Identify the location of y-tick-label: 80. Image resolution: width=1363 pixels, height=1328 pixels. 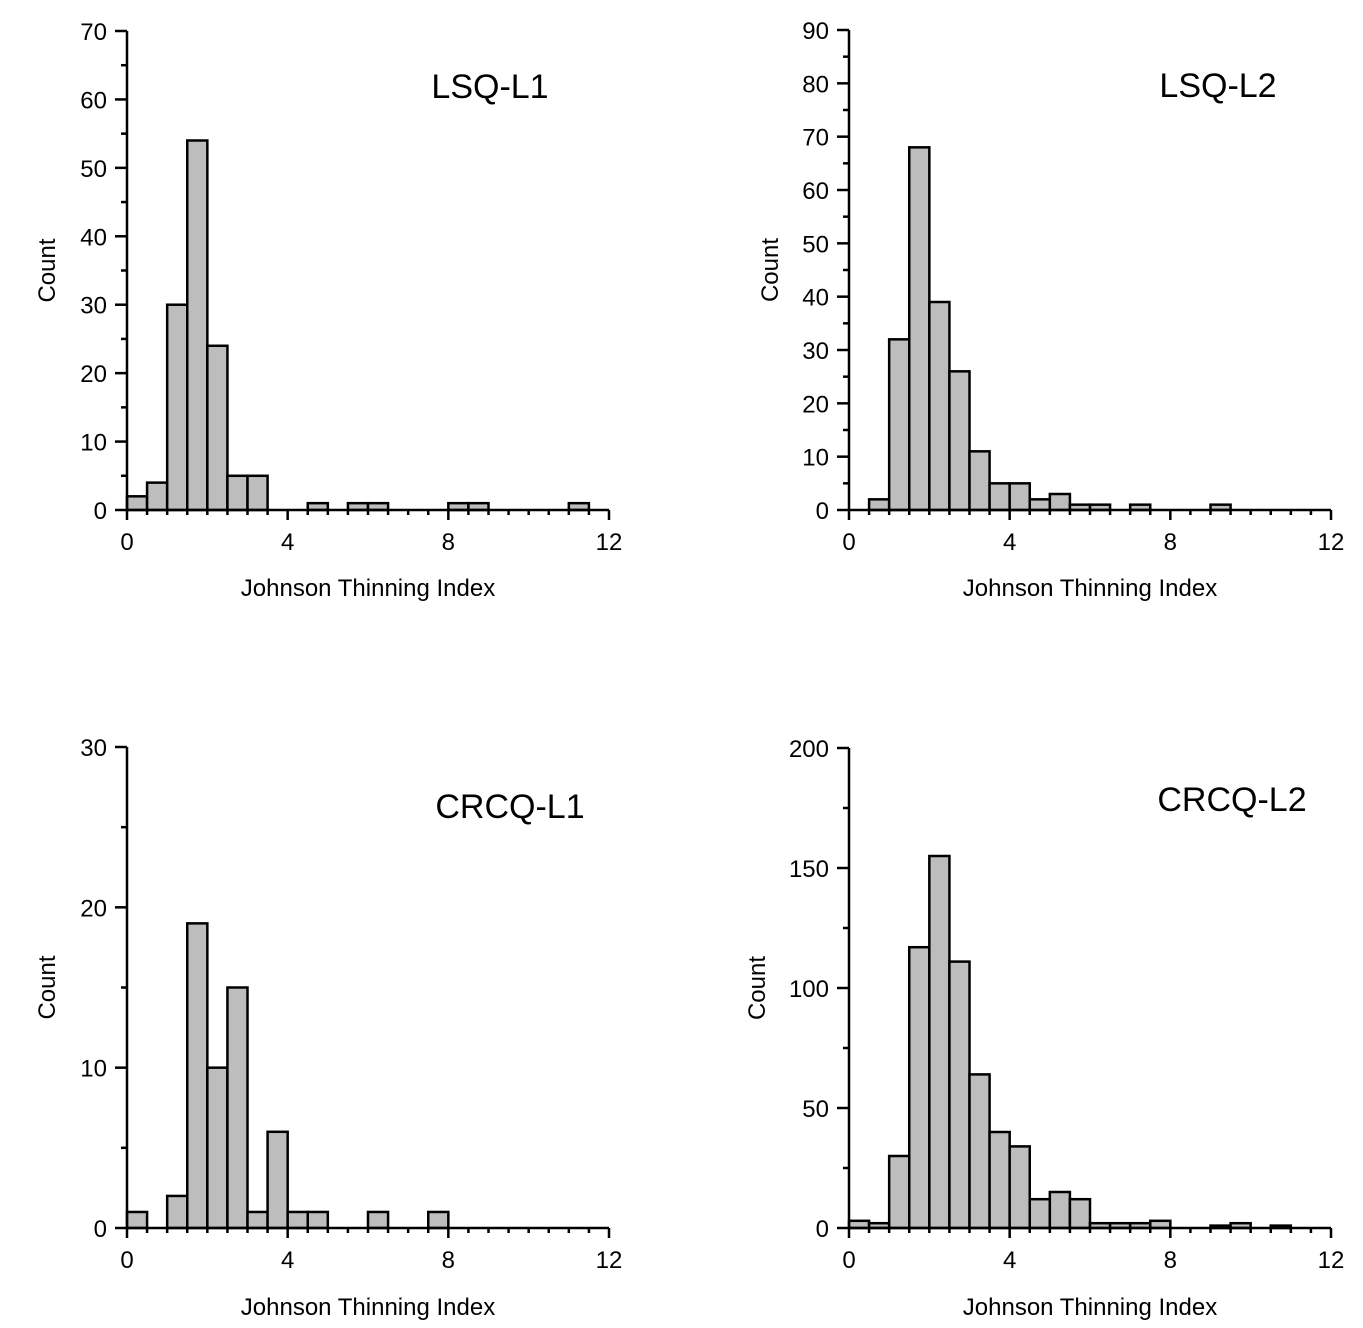
(815, 84).